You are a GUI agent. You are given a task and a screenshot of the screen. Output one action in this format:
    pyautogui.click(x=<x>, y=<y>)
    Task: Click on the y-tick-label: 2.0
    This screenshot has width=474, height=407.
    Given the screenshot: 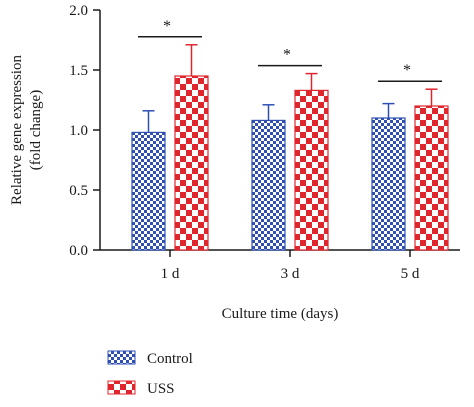 What is the action you would take?
    pyautogui.click(x=78, y=11)
    